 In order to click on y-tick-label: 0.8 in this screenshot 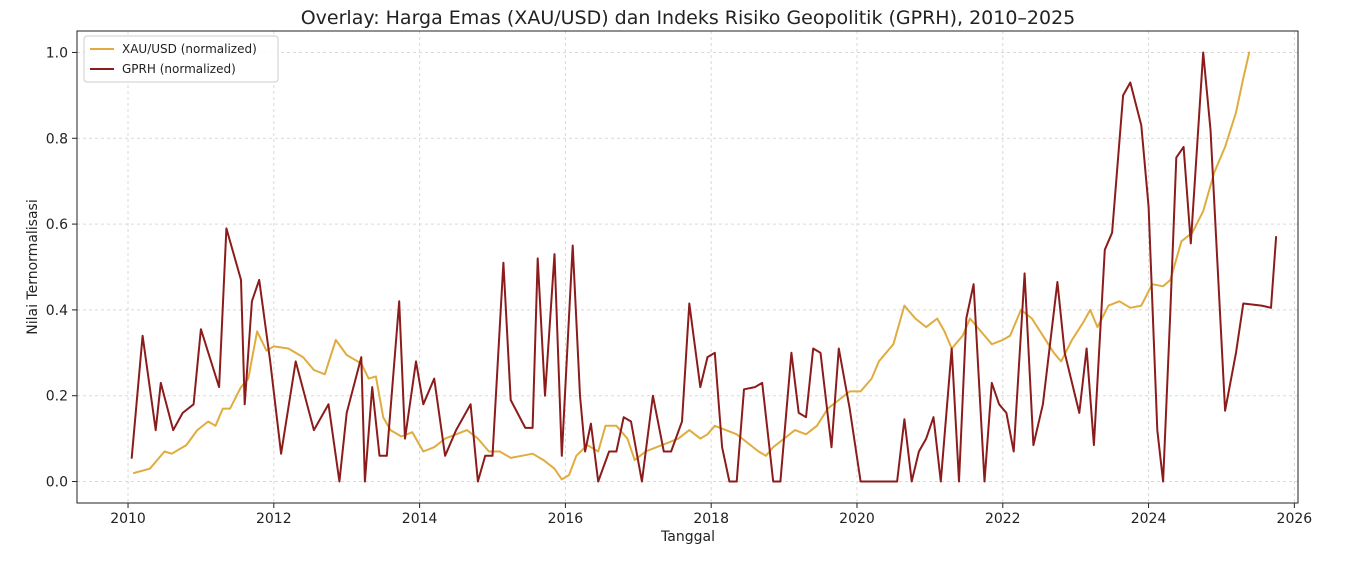, I will do `click(57, 139)`.